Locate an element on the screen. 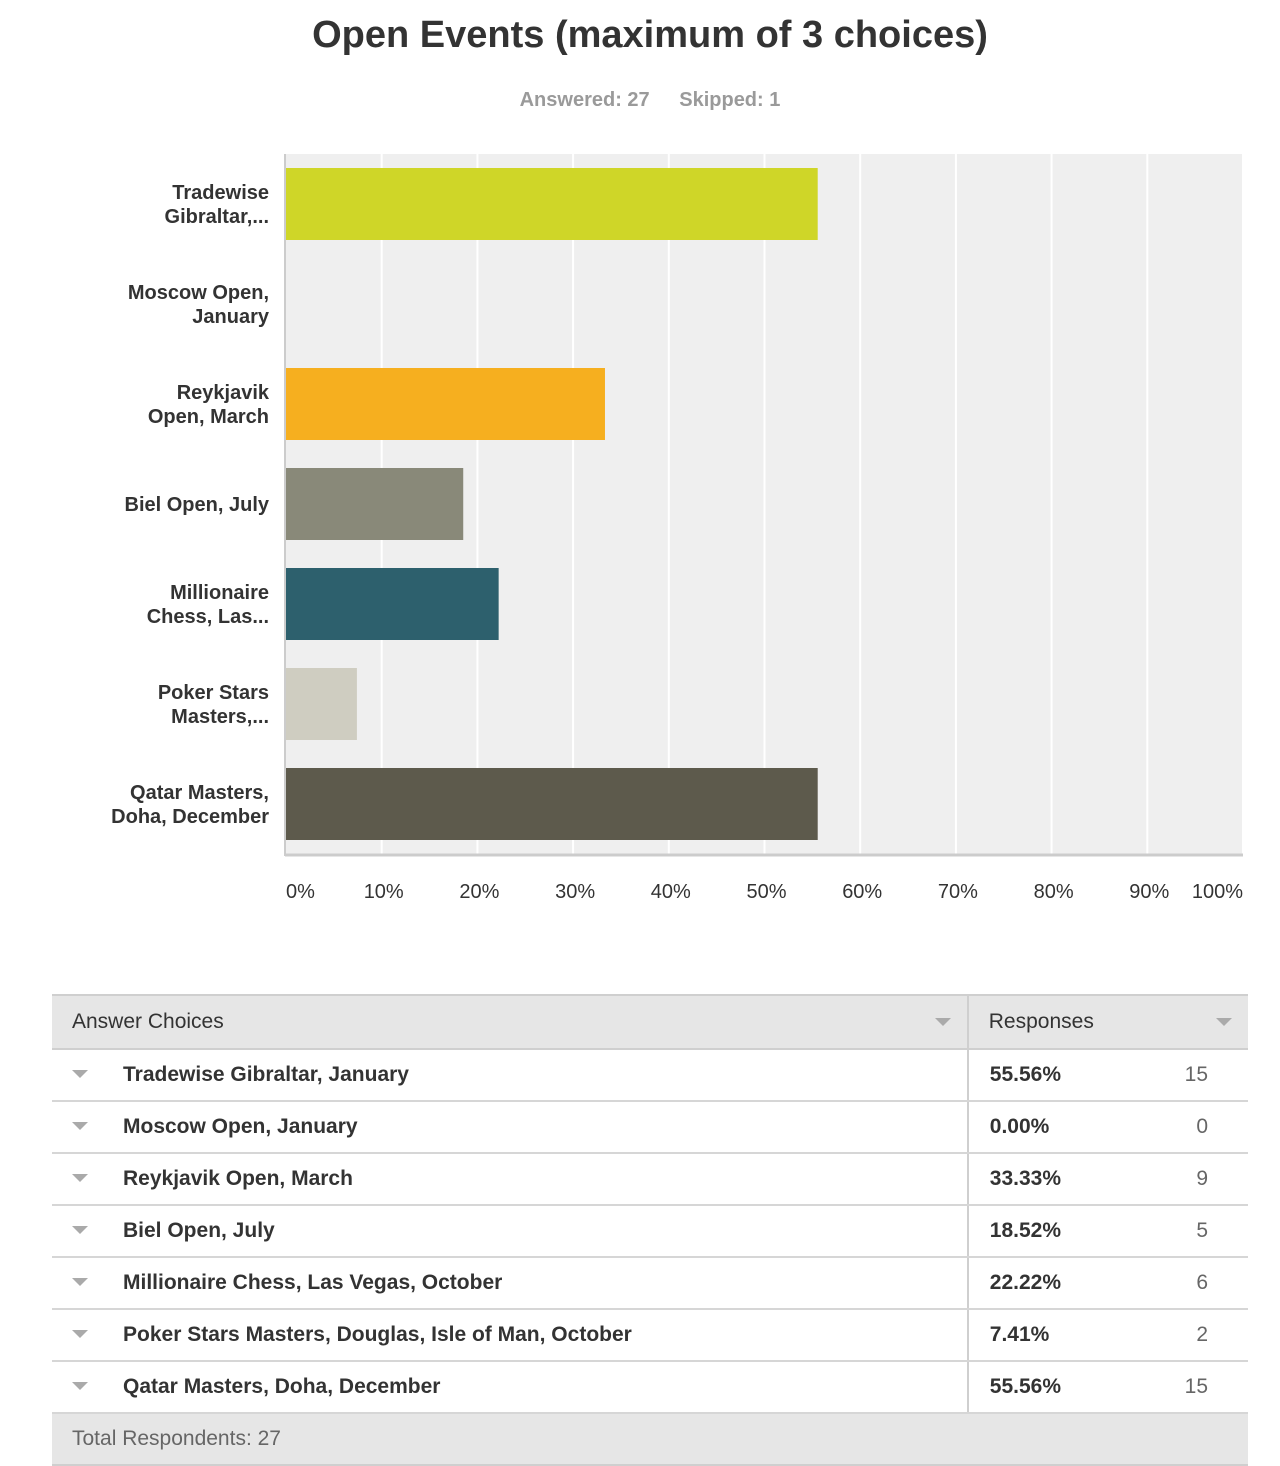  table-row: Biel Open, July 18.52% 5 is located at coordinates (650, 1231).